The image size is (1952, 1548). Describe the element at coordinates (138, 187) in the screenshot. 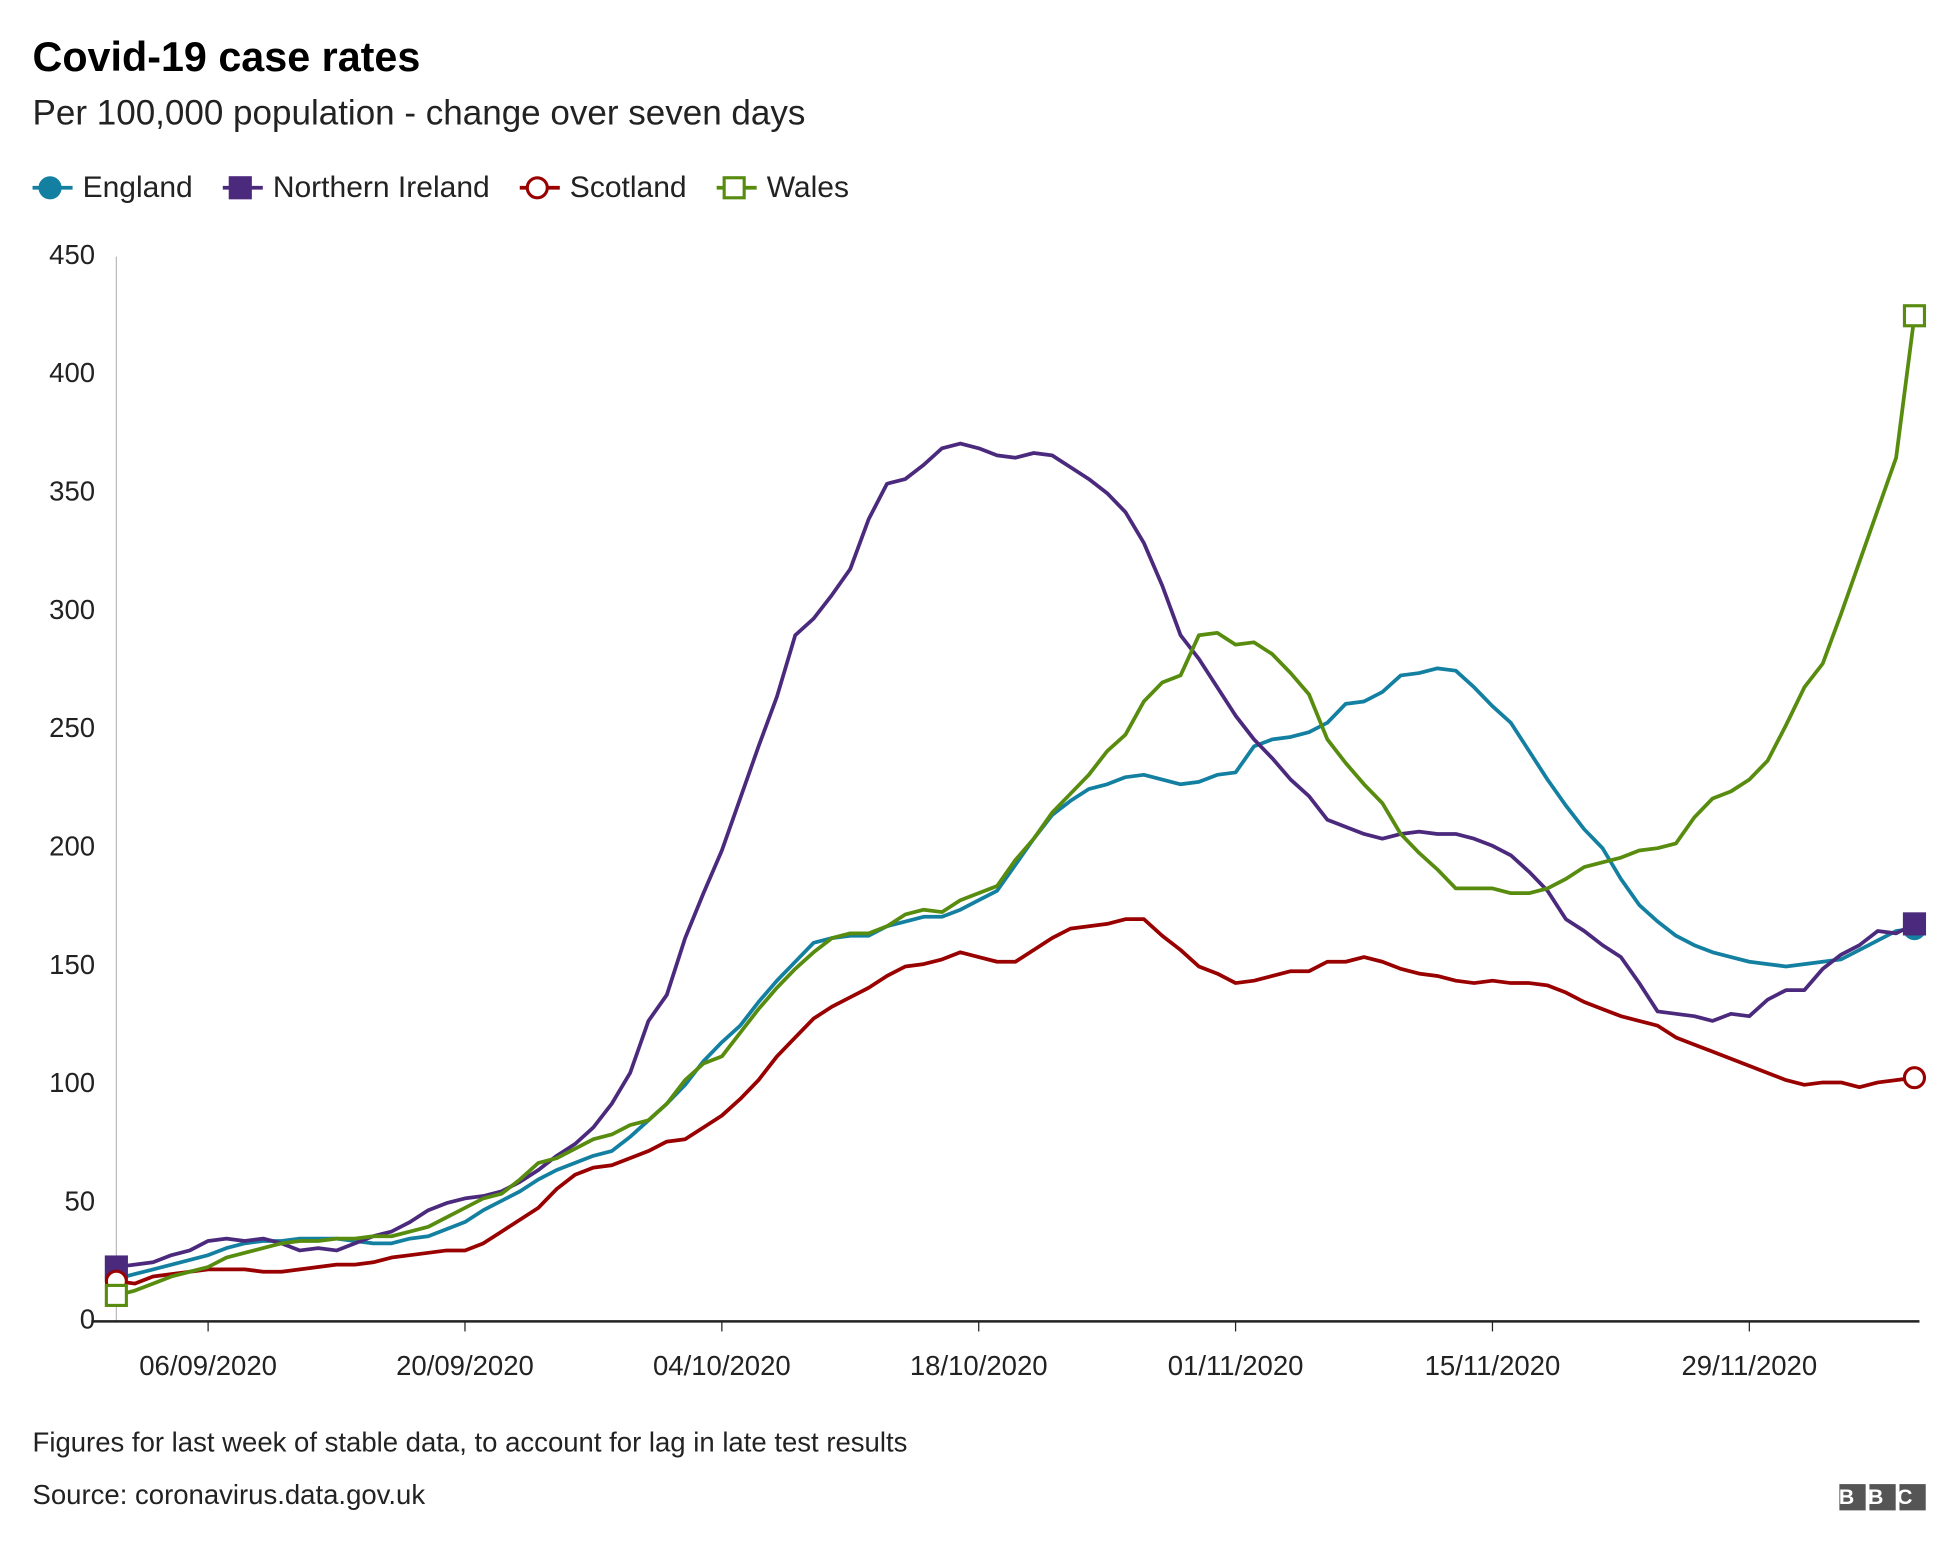

I see `legend-label: England` at that location.